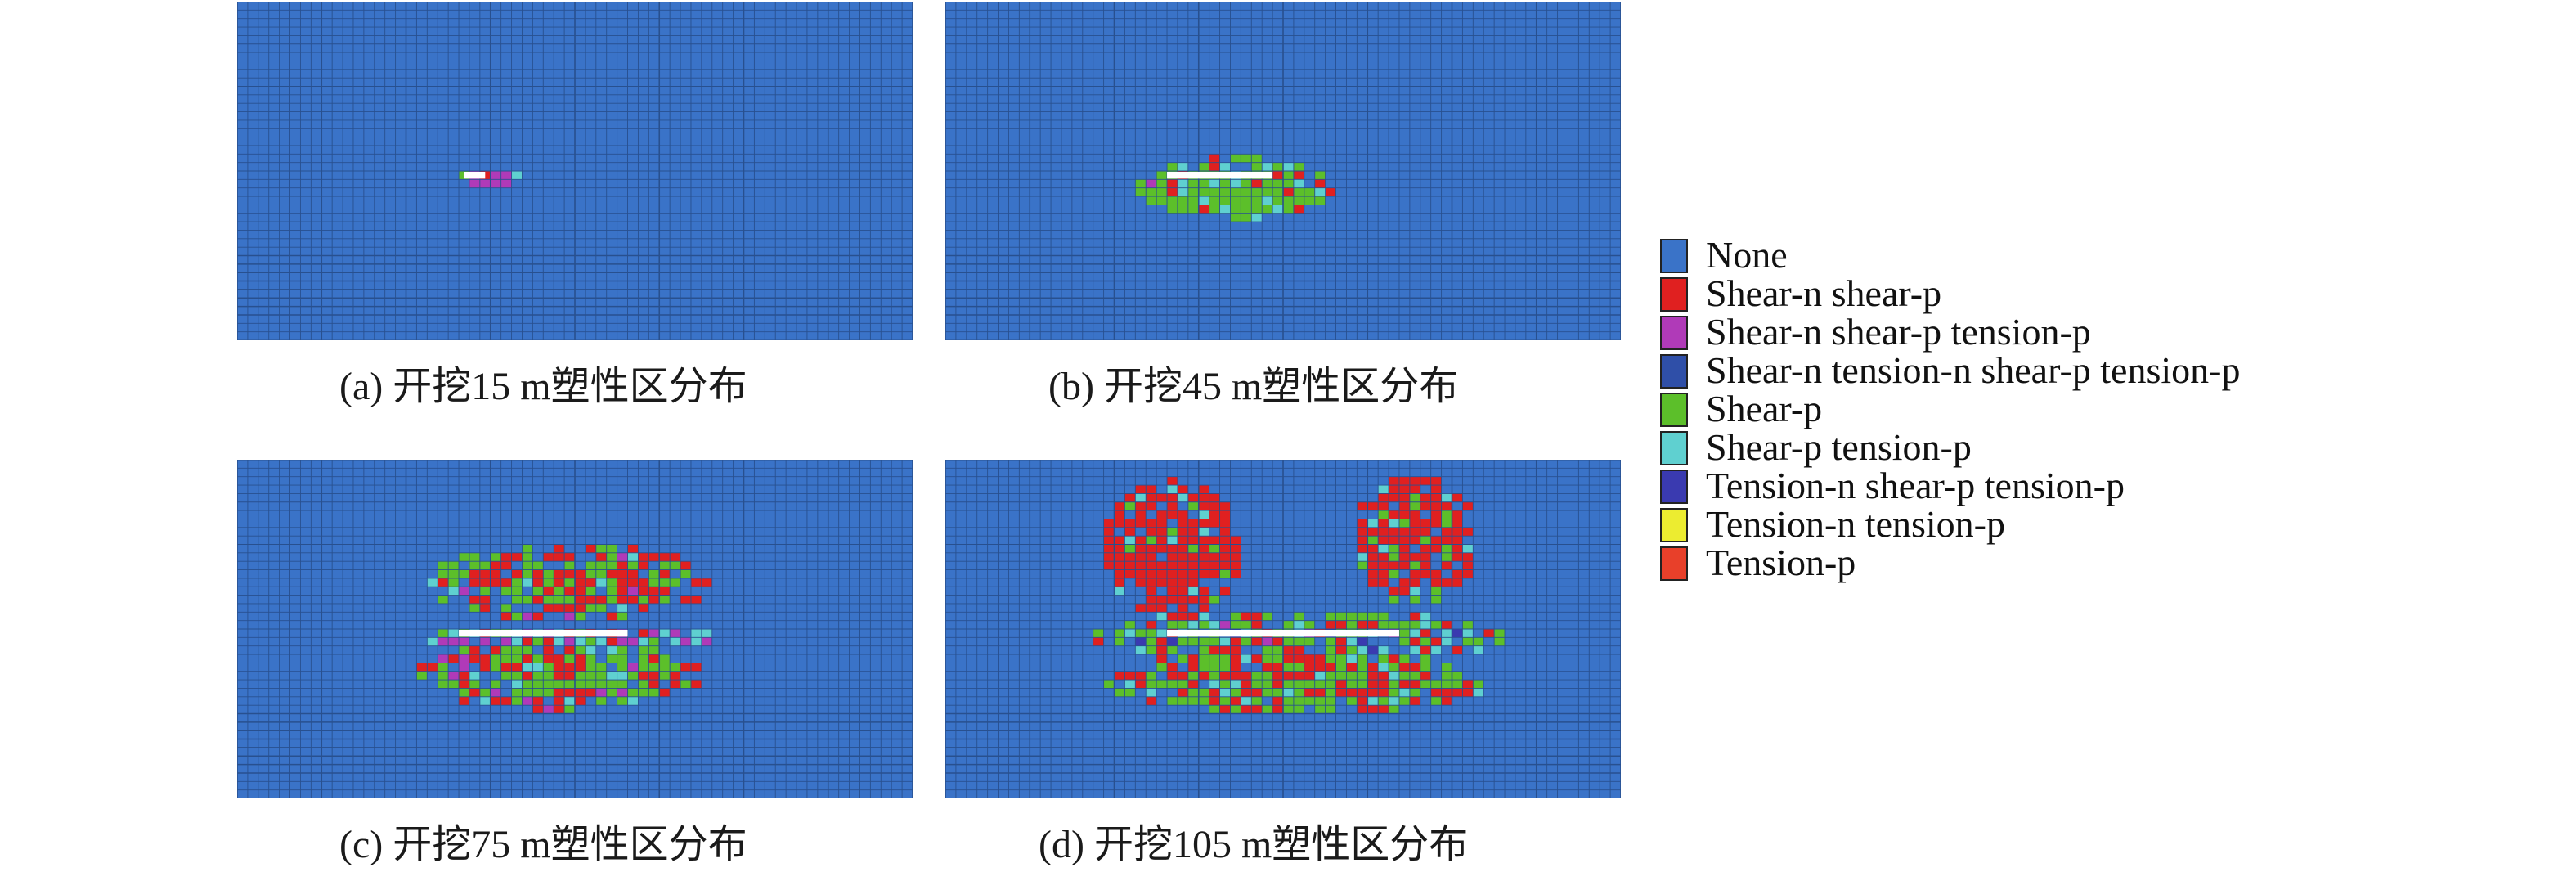 The width and height of the screenshot is (2576, 872). What do you see at coordinates (1839, 447) in the screenshot?
I see `legend-label: Shear-p tension-p` at bounding box center [1839, 447].